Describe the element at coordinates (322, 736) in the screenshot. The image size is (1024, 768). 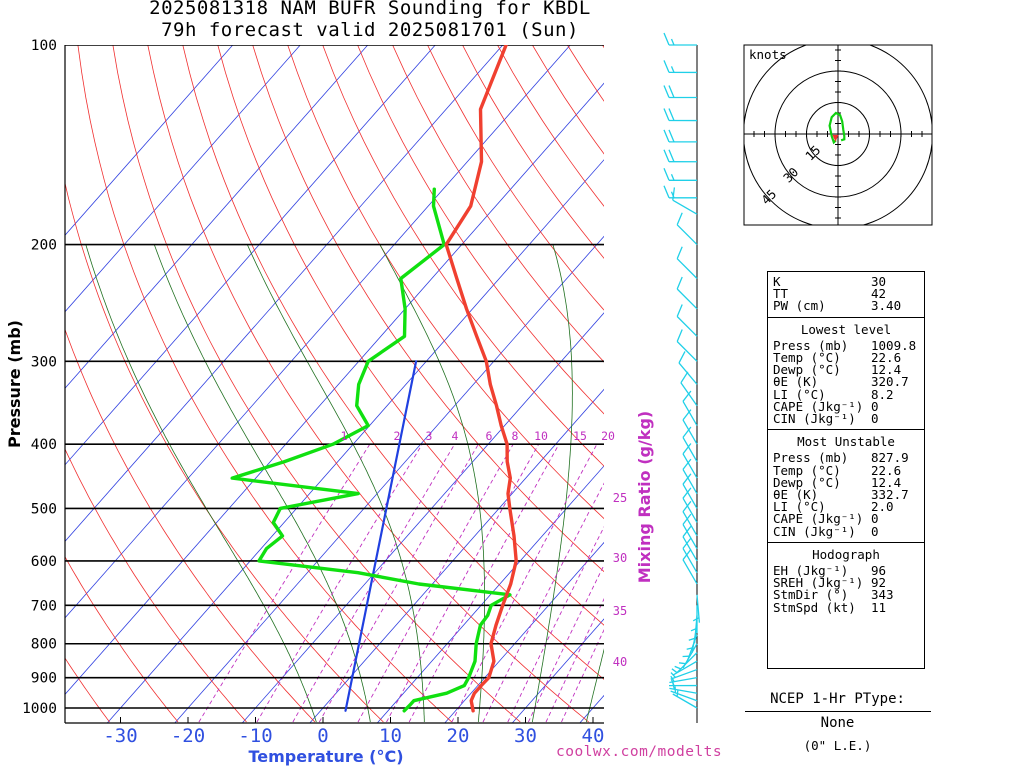
I see `temperature-tick-label: 0` at that location.